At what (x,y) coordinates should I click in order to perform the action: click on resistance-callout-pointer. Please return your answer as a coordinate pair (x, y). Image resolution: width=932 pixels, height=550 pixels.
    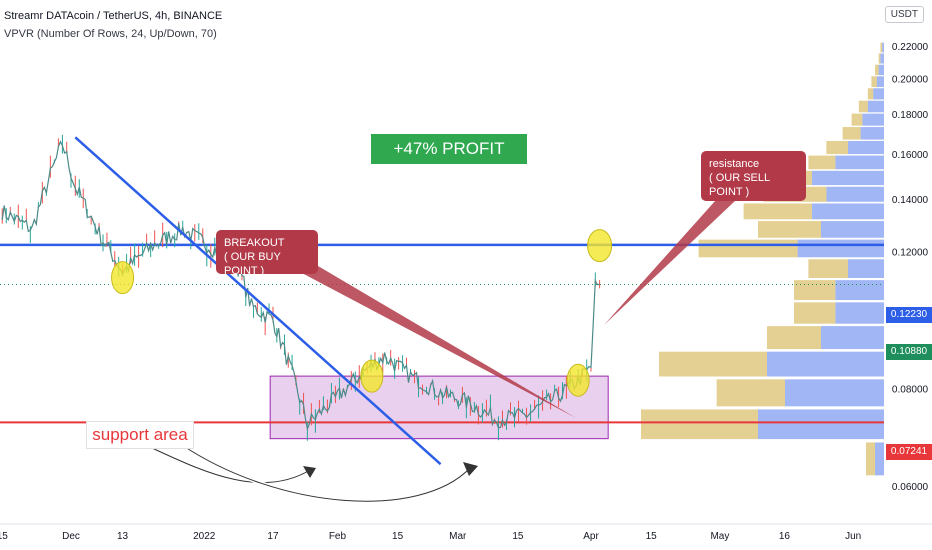
    Looking at the image, I should click on (670, 262).